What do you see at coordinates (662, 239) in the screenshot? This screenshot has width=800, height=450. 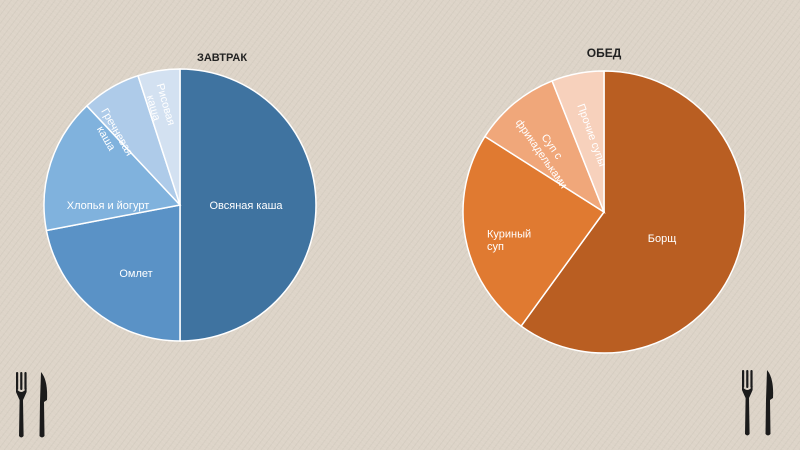 I see `slice-label: Борщ` at bounding box center [662, 239].